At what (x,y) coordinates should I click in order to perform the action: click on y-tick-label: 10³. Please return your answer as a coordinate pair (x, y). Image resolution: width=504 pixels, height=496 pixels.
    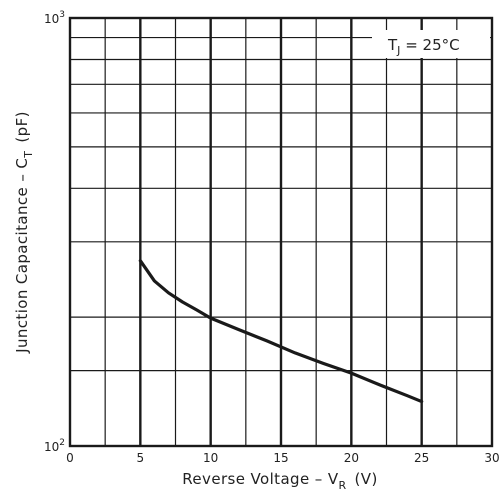
    Looking at the image, I should click on (54, 18).